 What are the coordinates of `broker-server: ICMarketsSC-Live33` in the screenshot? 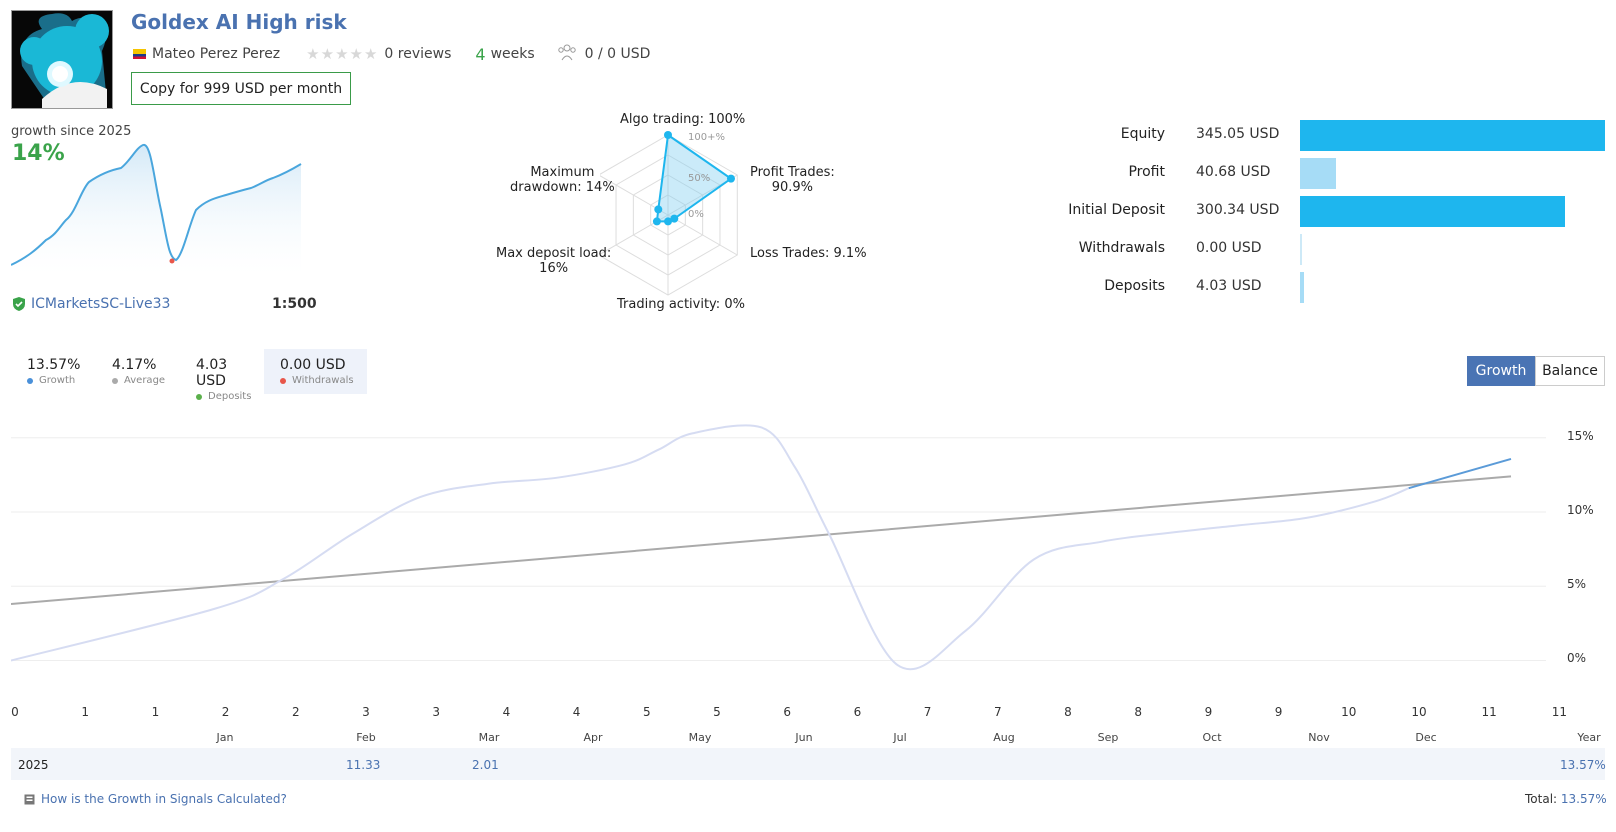 It's located at (91, 304).